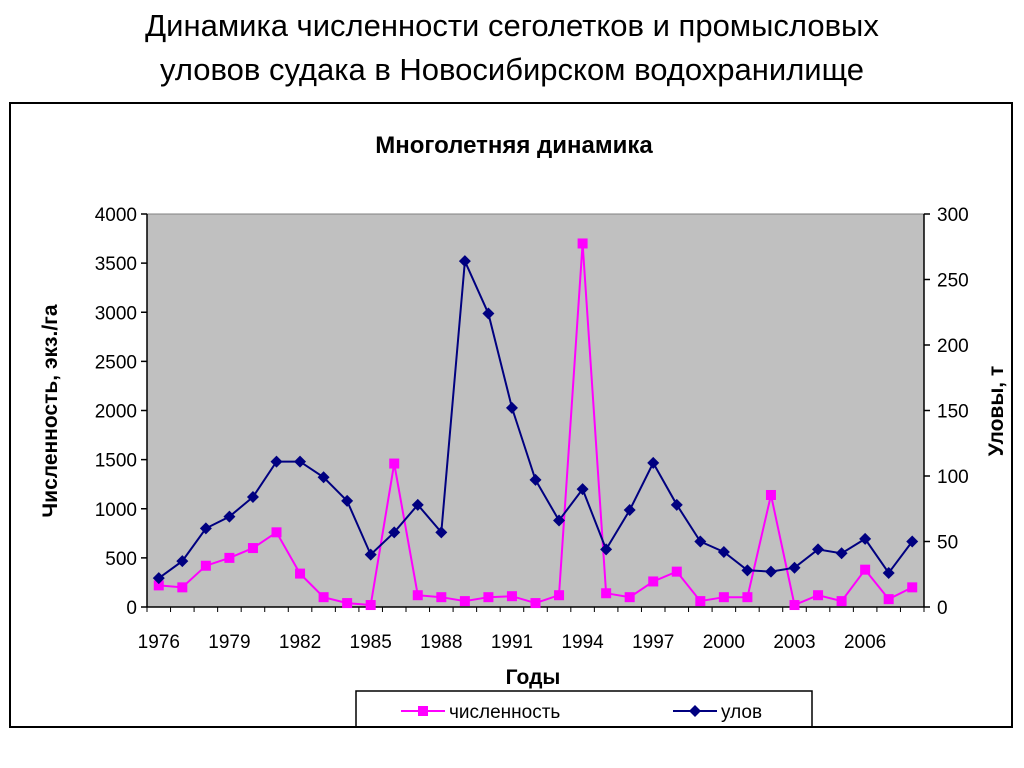 The width and height of the screenshot is (1024, 768). Describe the element at coordinates (116, 313) in the screenshot. I see `y-left-tick-label: 3000` at that location.